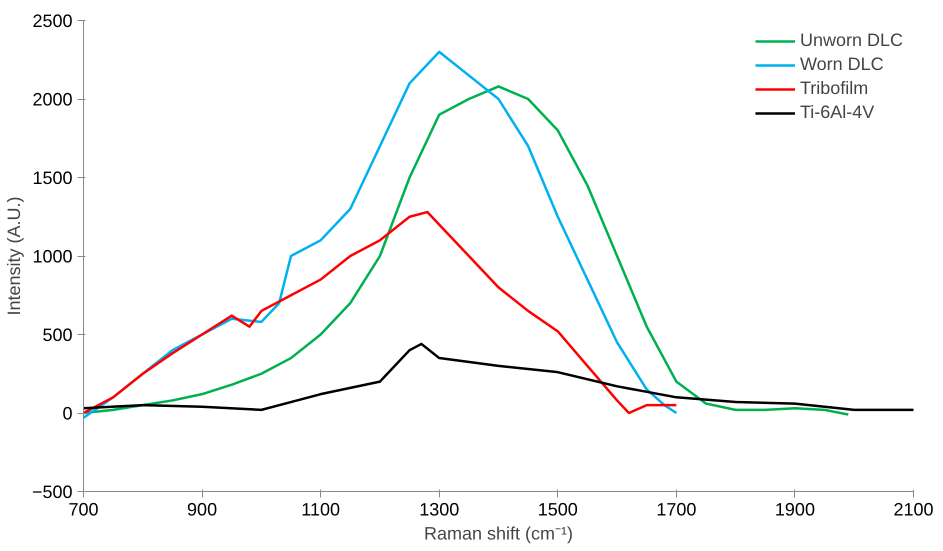  What do you see at coordinates (558, 510) in the screenshot?
I see `x-tick-label: 1500` at bounding box center [558, 510].